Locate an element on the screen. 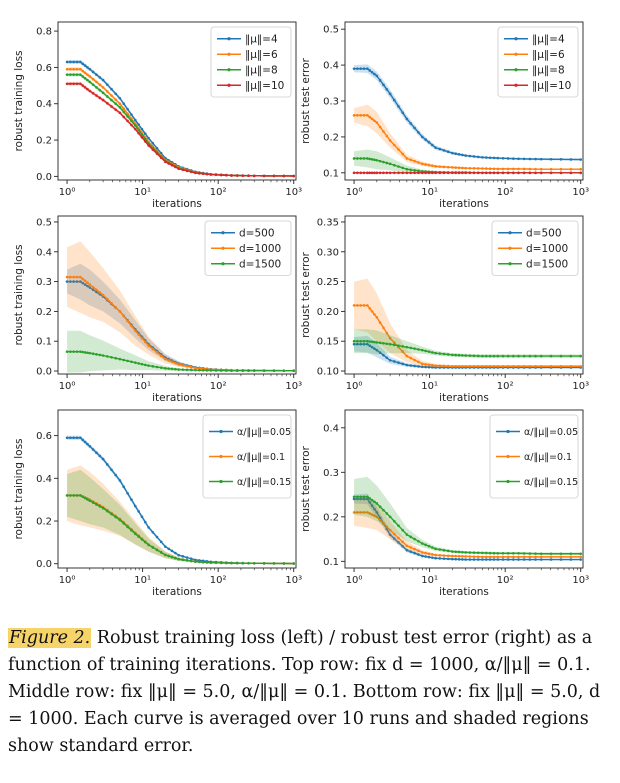 This screenshot has width=620, height=783. legend-label-2: ‖μ‖=6 is located at coordinates (548, 55).